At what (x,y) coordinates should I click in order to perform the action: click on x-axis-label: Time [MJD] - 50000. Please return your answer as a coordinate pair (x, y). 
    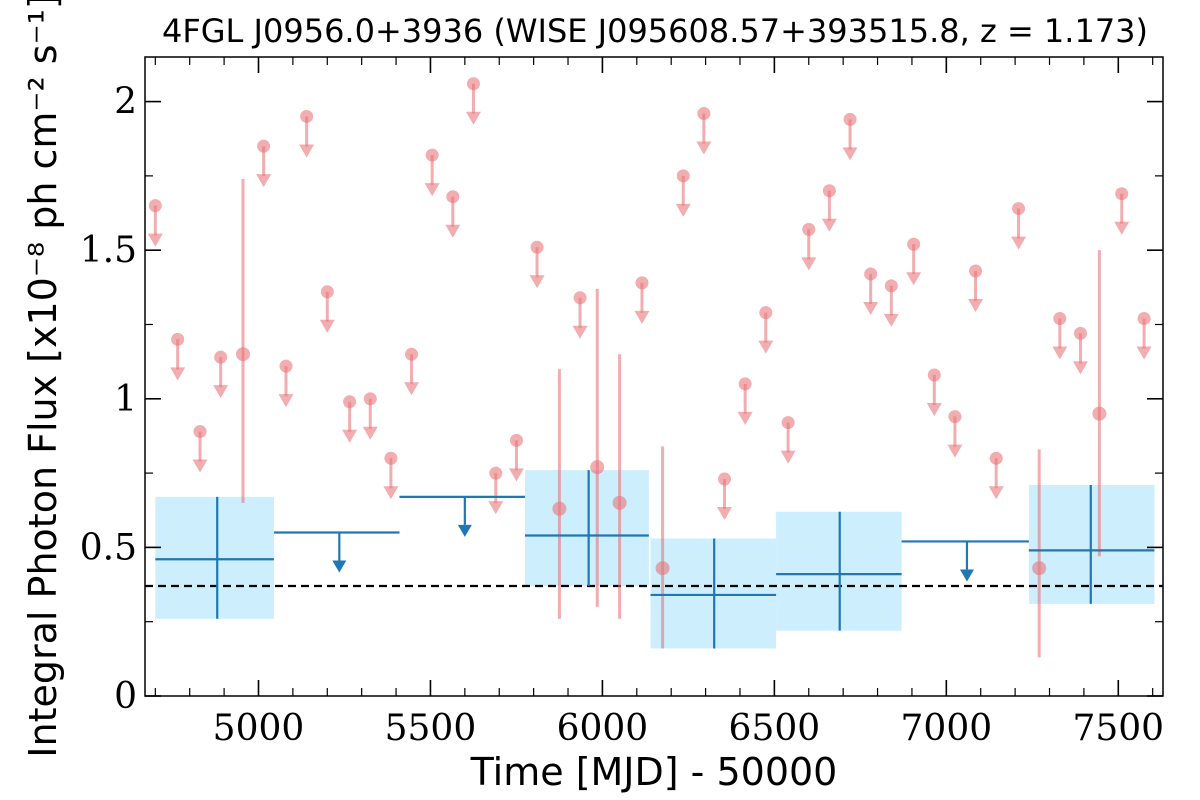
    Looking at the image, I should click on (654, 772).